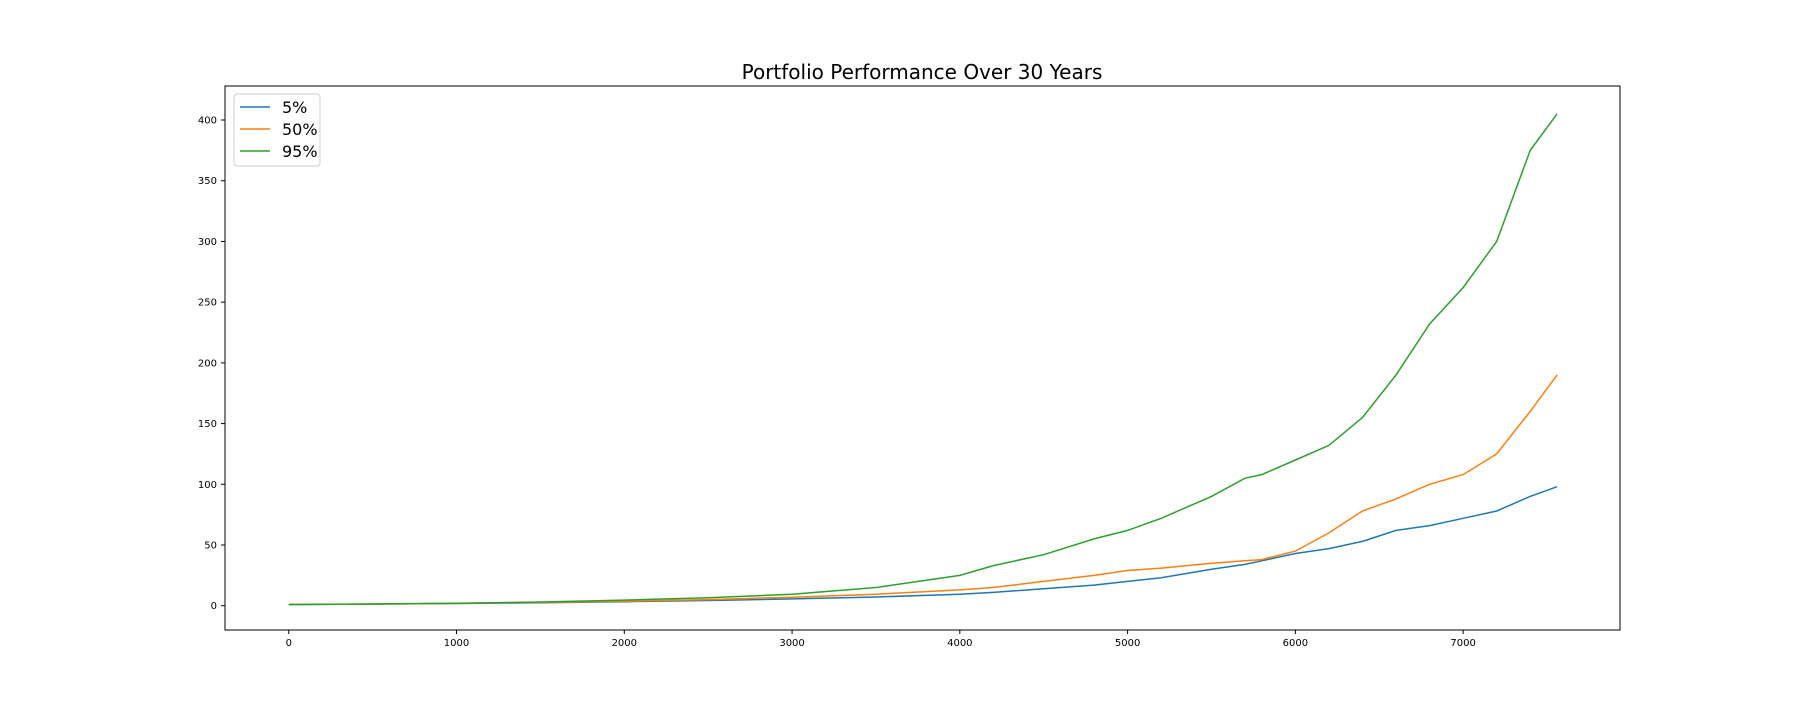 Image resolution: width=1800 pixels, height=720 pixels. I want to click on y-tick-label: 350, so click(207, 181).